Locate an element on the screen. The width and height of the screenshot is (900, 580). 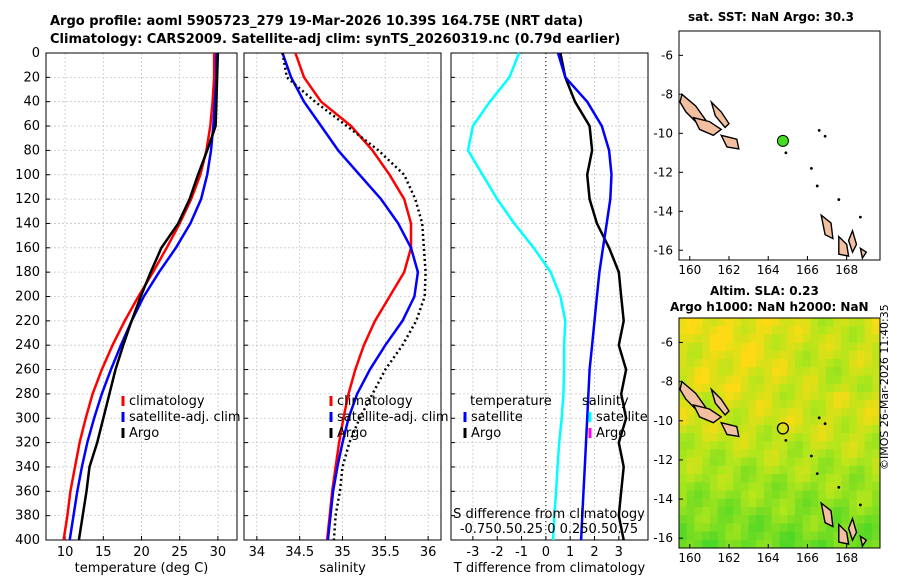
sst-map-ytick-label: -10 is located at coordinates (663, 133).